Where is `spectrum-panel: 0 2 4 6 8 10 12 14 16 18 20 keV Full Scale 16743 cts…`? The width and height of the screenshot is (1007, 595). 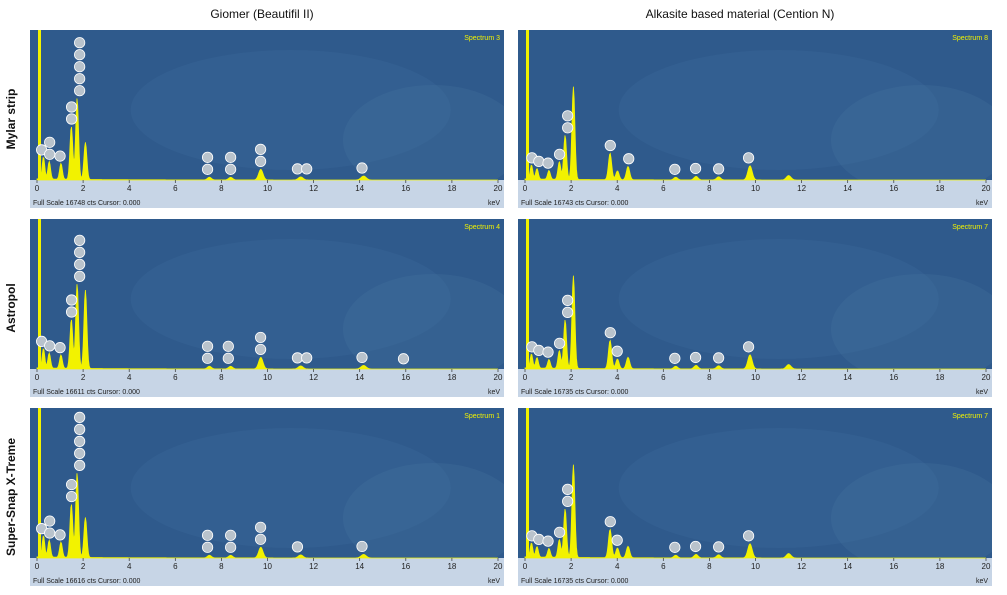 spectrum-panel: 0 2 4 6 8 10 12 14 16 18 20 keV Full Scale 16743 cts… is located at coordinates (755, 119).